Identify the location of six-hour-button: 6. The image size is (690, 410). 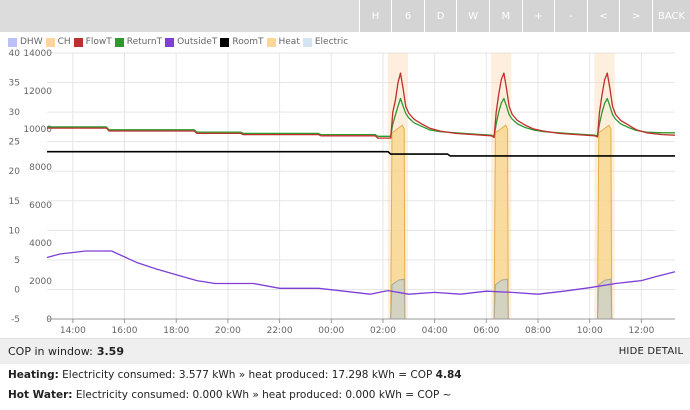
(407, 16).